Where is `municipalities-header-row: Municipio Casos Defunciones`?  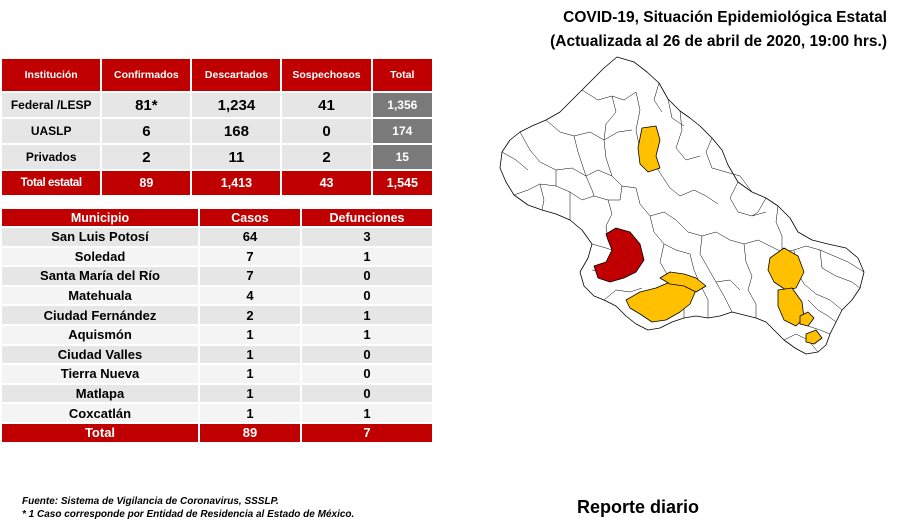 municipalities-header-row: Municipio Casos Defunciones is located at coordinates (217, 217).